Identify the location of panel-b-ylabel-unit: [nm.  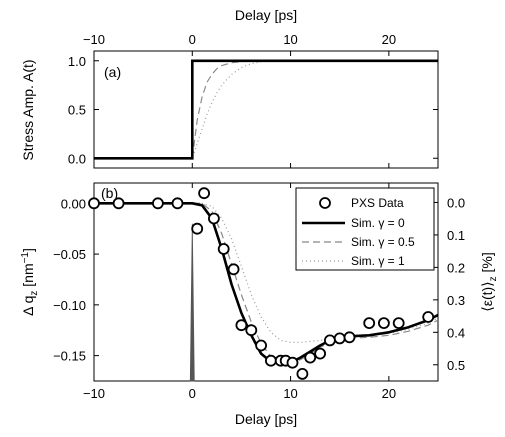
(28, 276).